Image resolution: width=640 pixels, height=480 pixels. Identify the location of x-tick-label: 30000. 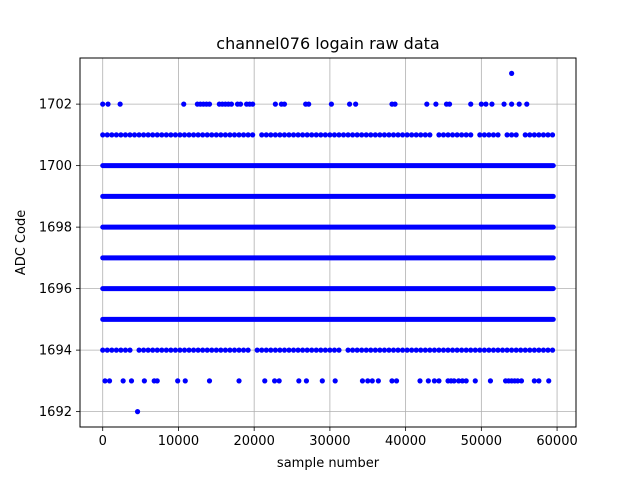
(329, 441).